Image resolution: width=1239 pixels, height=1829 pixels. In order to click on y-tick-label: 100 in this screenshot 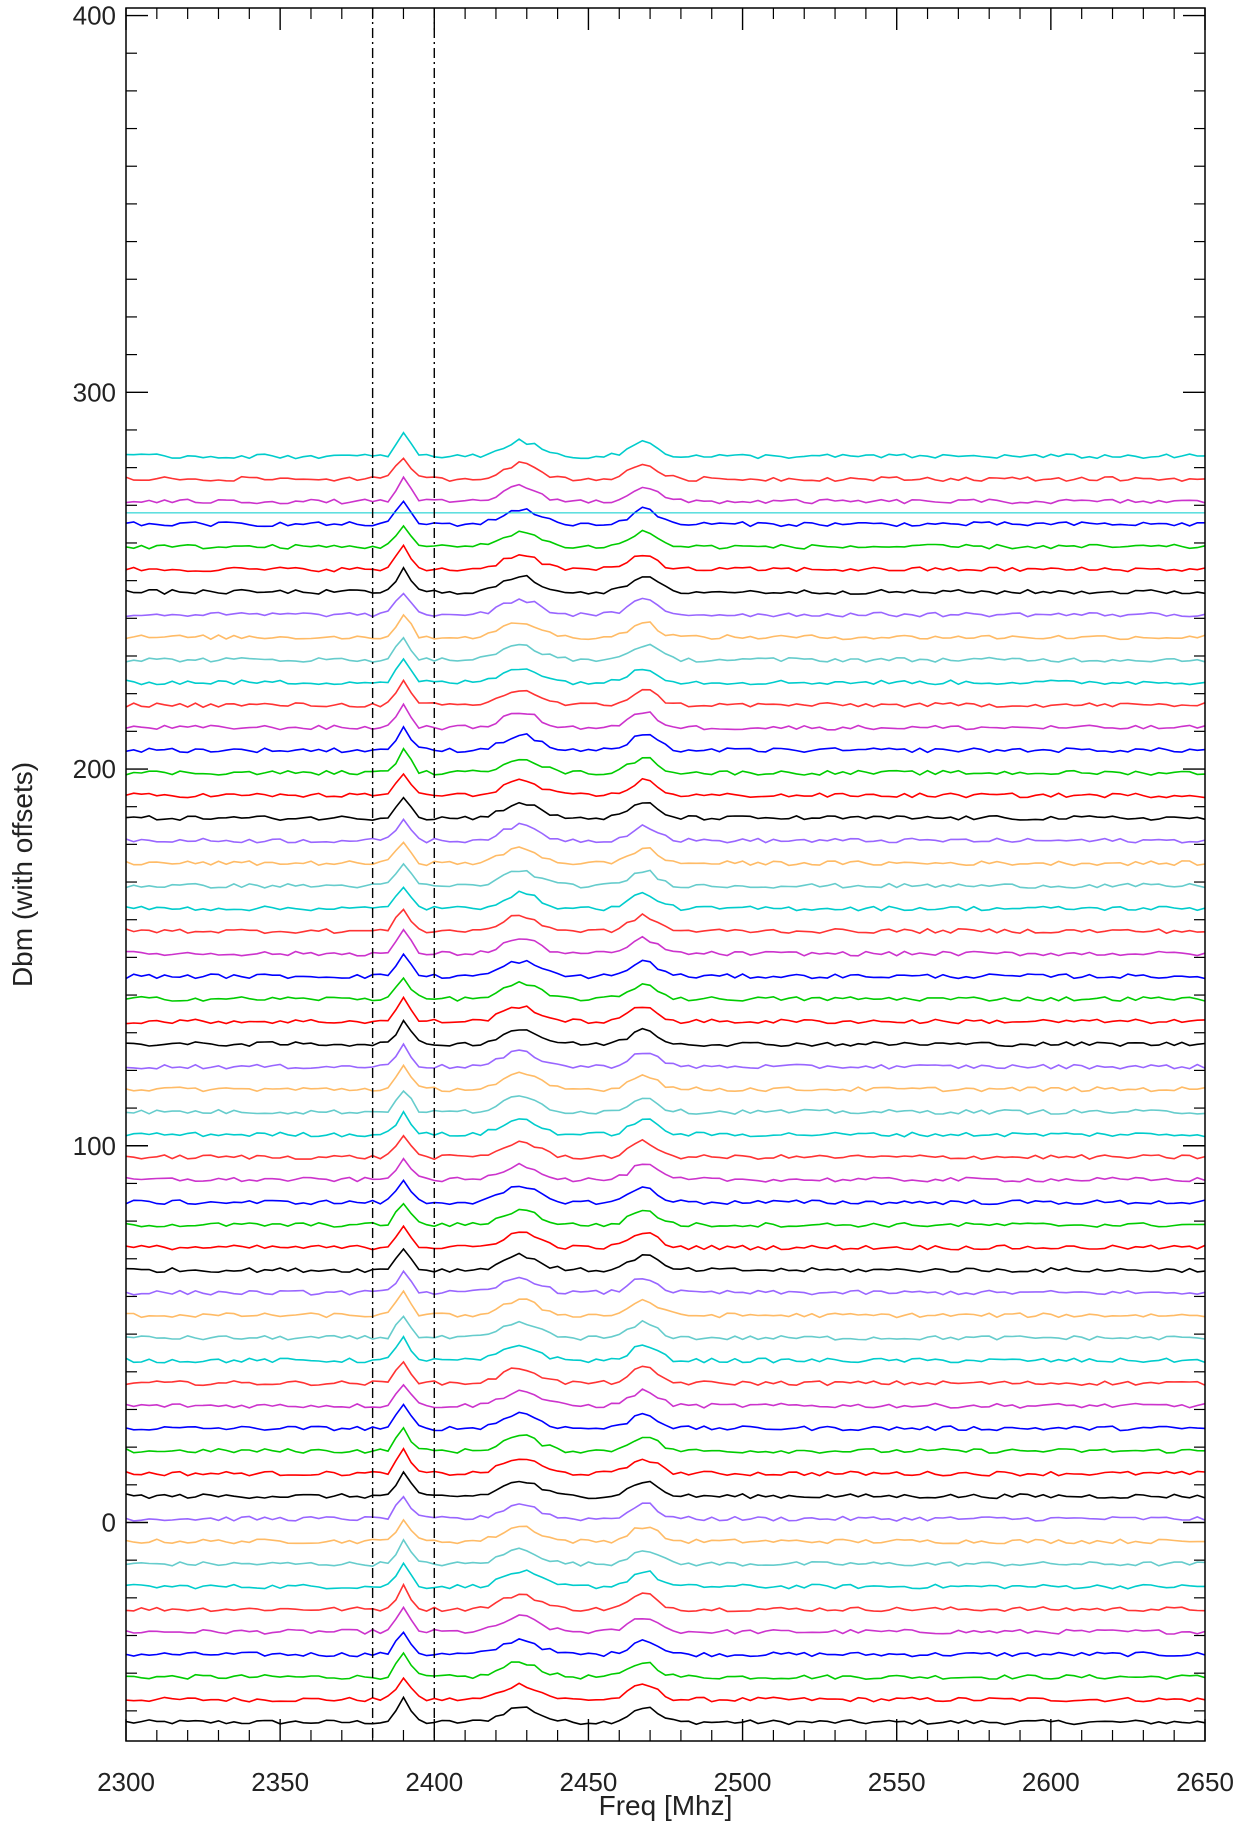, I will do `click(94, 1146)`.